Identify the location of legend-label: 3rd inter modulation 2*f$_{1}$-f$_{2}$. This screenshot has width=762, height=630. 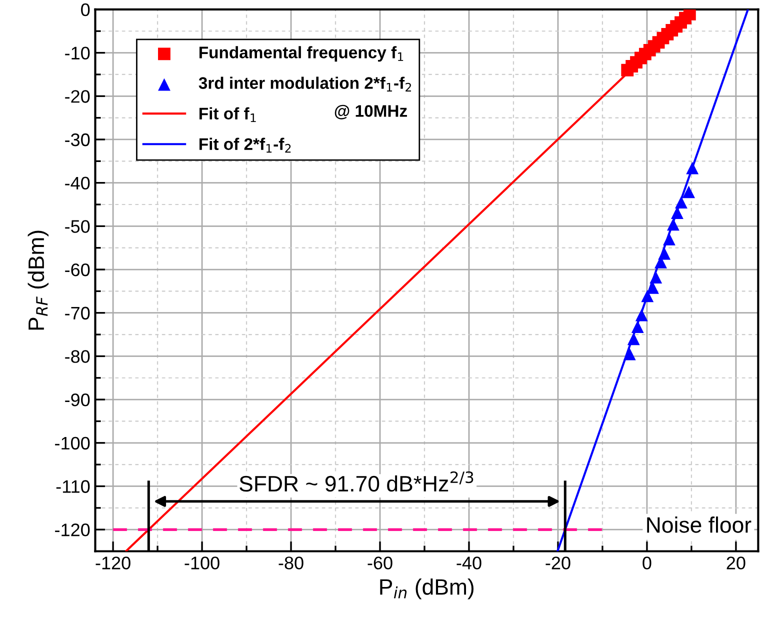
(304, 84).